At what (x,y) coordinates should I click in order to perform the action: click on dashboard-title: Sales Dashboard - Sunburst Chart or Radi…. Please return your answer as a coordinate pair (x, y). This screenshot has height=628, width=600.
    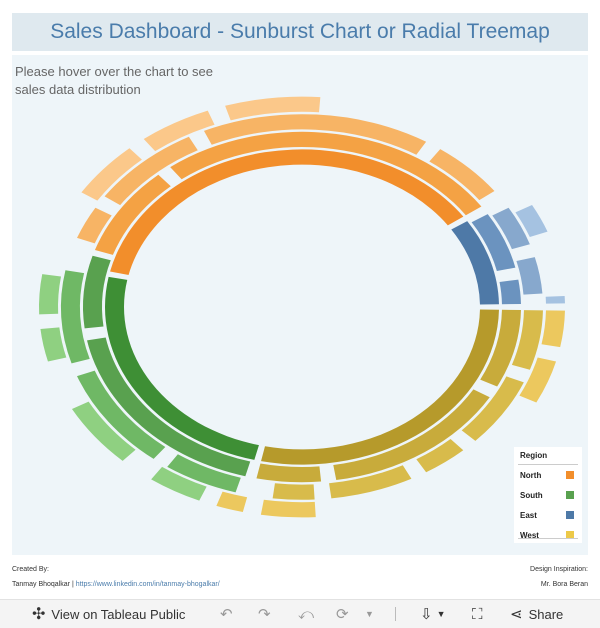
    Looking at the image, I should click on (300, 31).